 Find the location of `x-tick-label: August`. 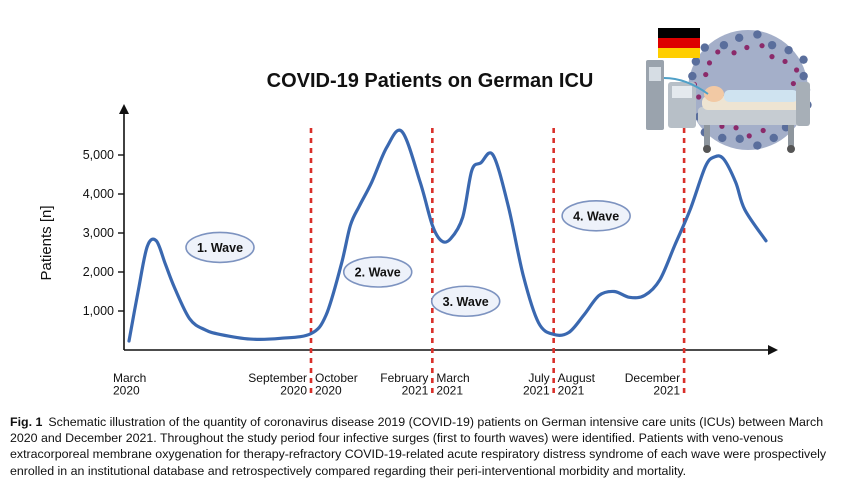

x-tick-label: August is located at coordinates (577, 378).